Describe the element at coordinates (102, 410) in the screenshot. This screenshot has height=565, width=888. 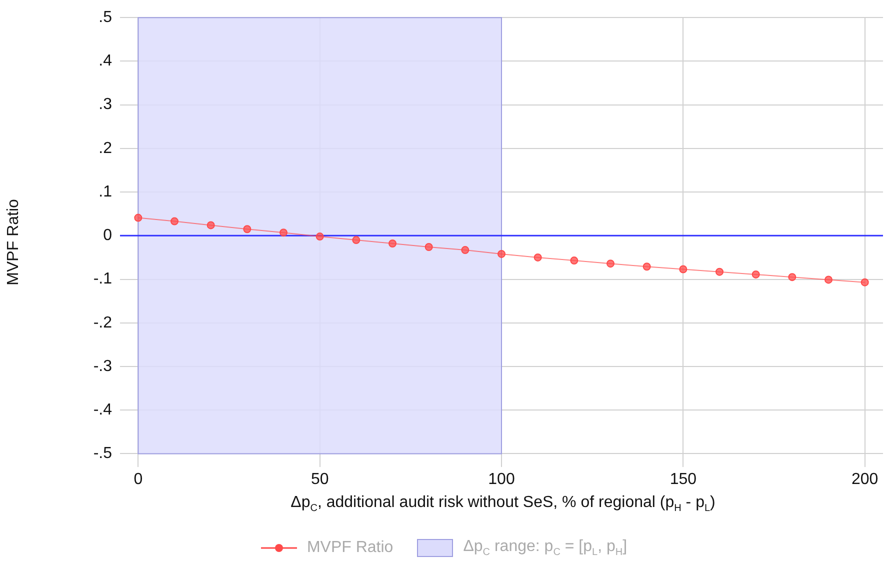
I see `y-tick-label: -.4` at that location.